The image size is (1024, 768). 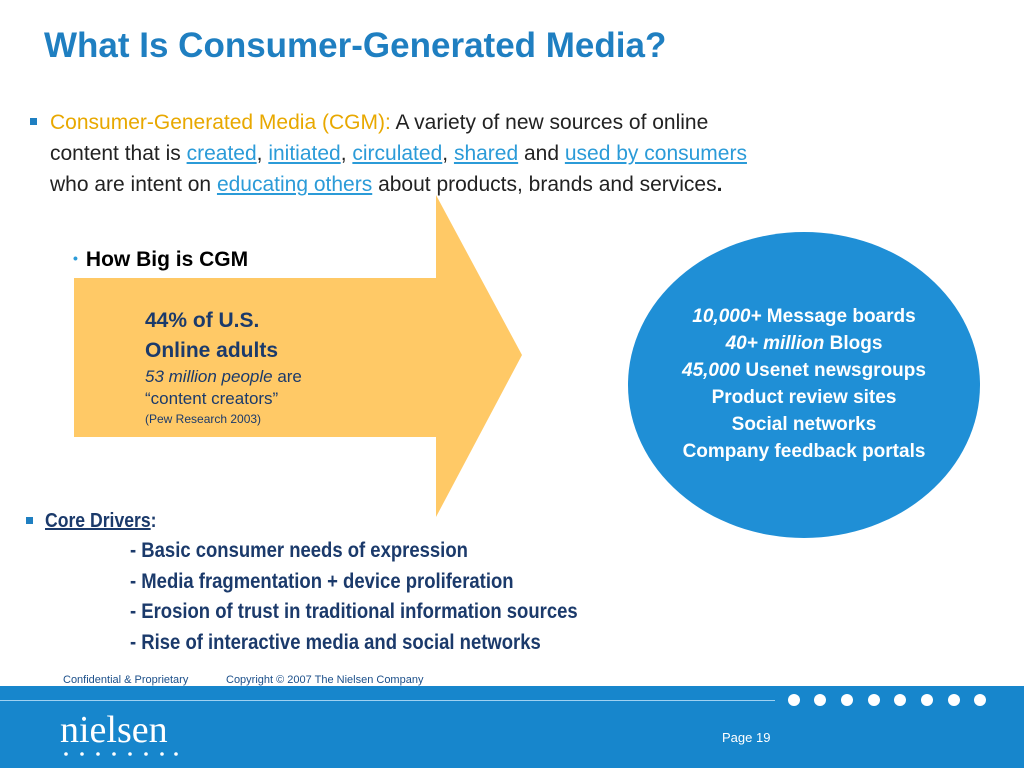 What do you see at coordinates (719, 184) in the screenshot?
I see `definition-period: .` at bounding box center [719, 184].